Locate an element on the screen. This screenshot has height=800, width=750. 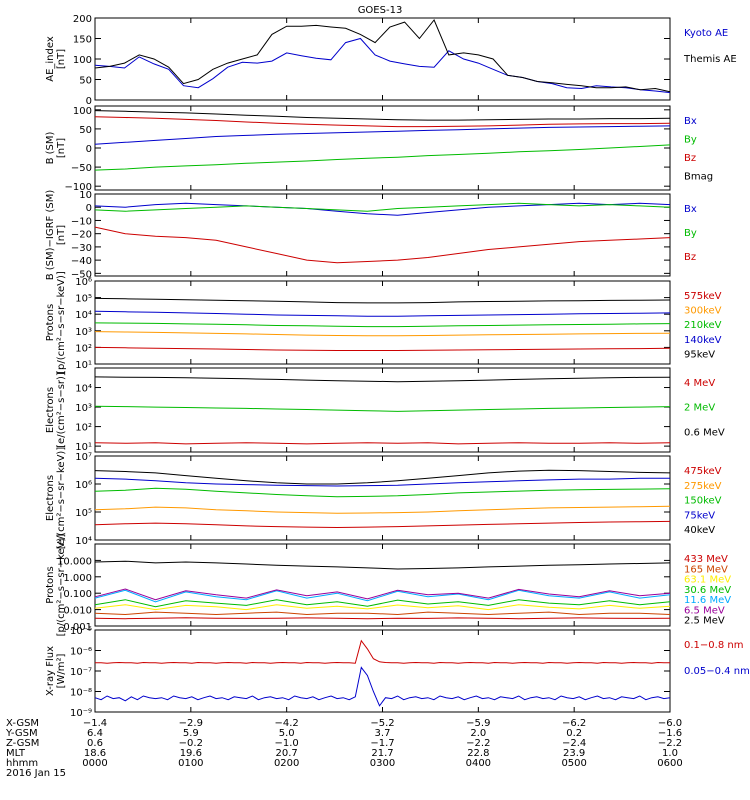
x-axis-value: 0.6 is located at coordinates (95, 743).